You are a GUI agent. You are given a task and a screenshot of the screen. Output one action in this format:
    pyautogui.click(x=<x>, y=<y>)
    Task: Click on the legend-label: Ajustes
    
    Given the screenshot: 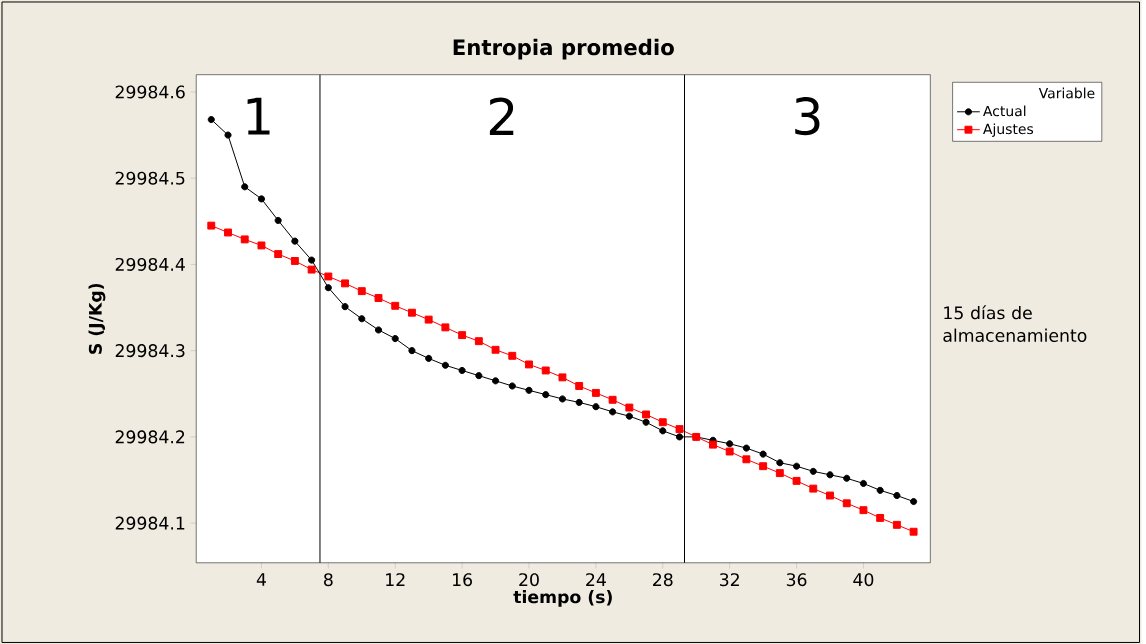 What is the action you would take?
    pyautogui.click(x=1008, y=130)
    